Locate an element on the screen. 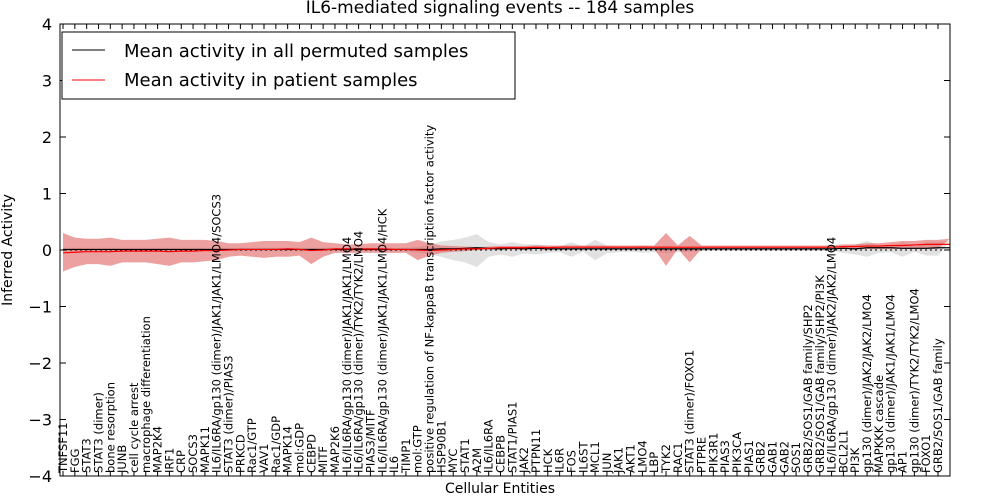 The height and width of the screenshot is (500, 1000). x-tick-label: JUNB is located at coordinates (122, 459).